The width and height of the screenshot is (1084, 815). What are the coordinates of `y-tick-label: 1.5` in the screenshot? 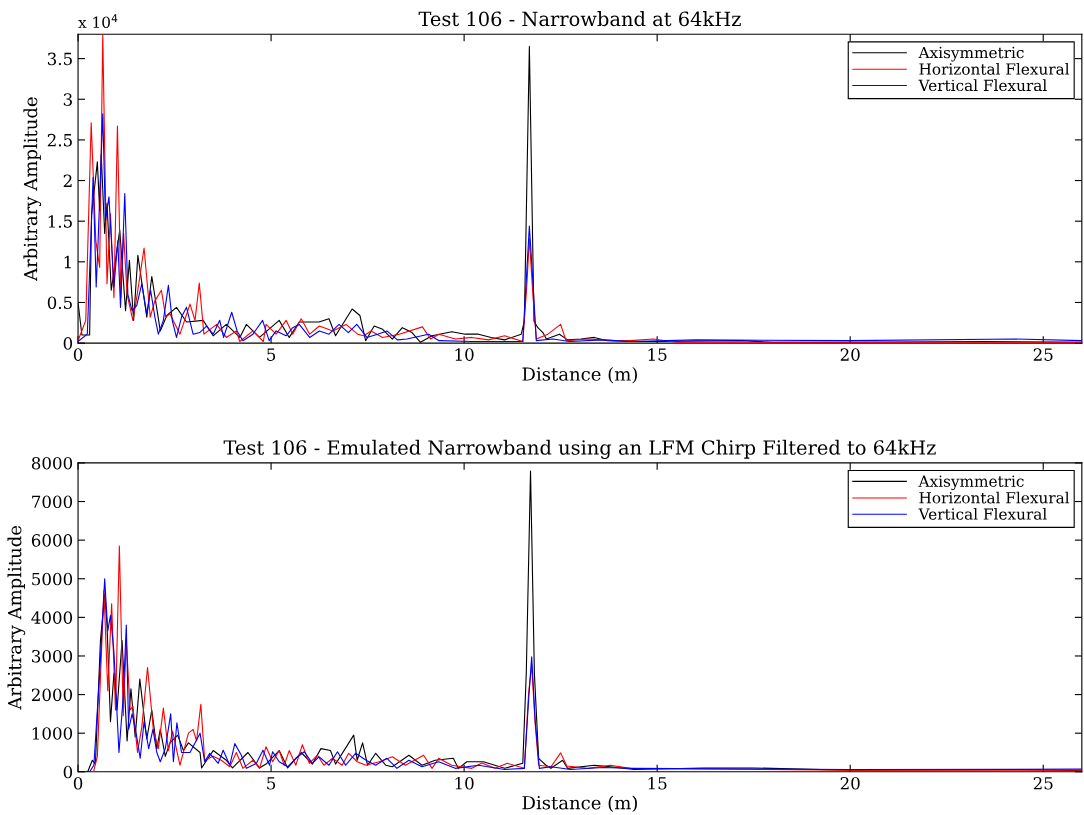 It's located at (60, 221).